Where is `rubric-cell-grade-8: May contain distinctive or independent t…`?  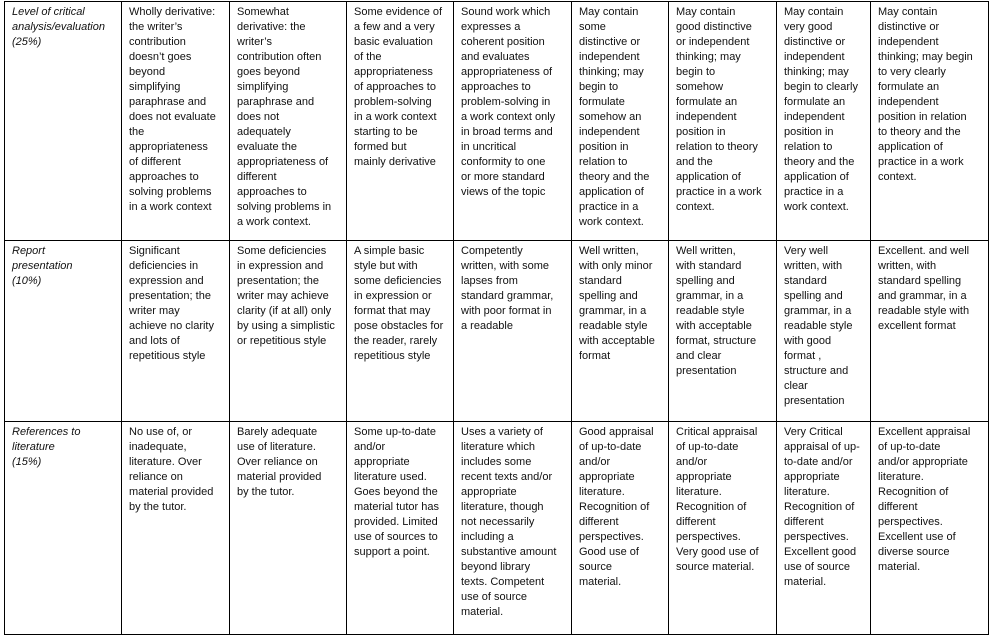
rubric-cell-grade-8: May contain distinctive or independent t… is located at coordinates (929, 121).